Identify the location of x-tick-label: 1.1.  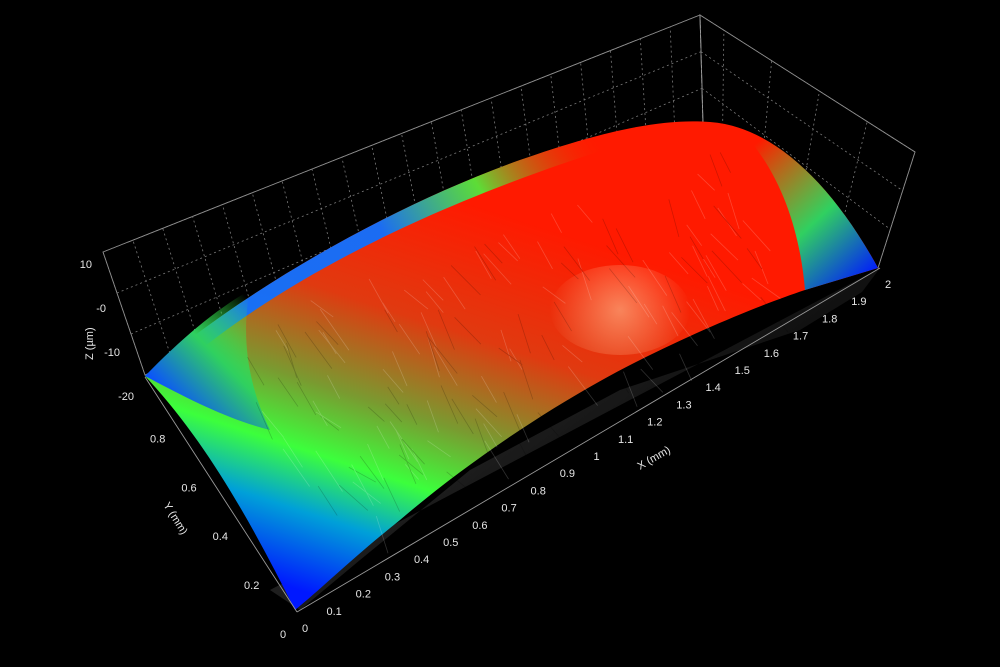
(625, 440).